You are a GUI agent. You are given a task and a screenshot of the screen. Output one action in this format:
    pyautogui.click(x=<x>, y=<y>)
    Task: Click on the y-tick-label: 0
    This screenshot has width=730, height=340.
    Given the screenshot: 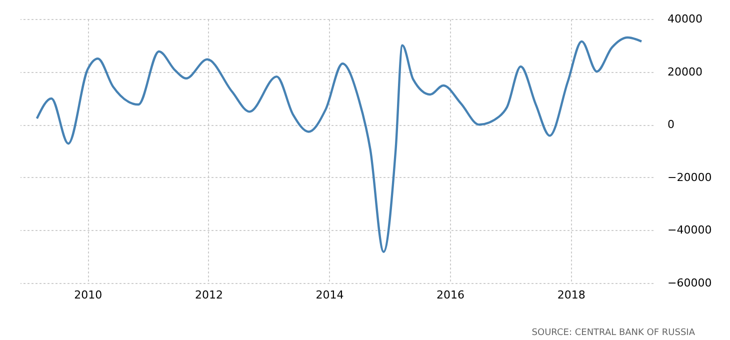 What is the action you would take?
    pyautogui.click(x=671, y=125)
    